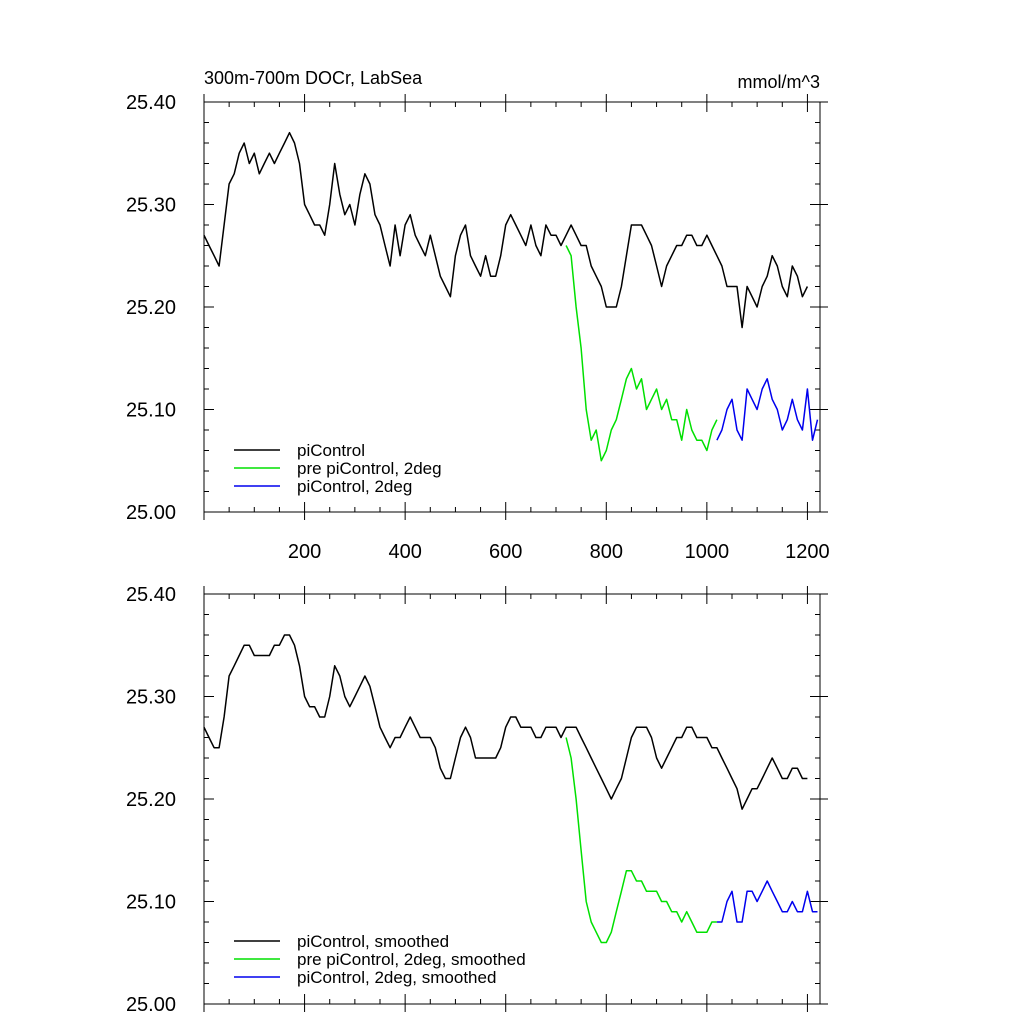 The height and width of the screenshot is (1024, 1024). What do you see at coordinates (151, 513) in the screenshot?
I see `top-y-tick-label: 25.00` at bounding box center [151, 513].